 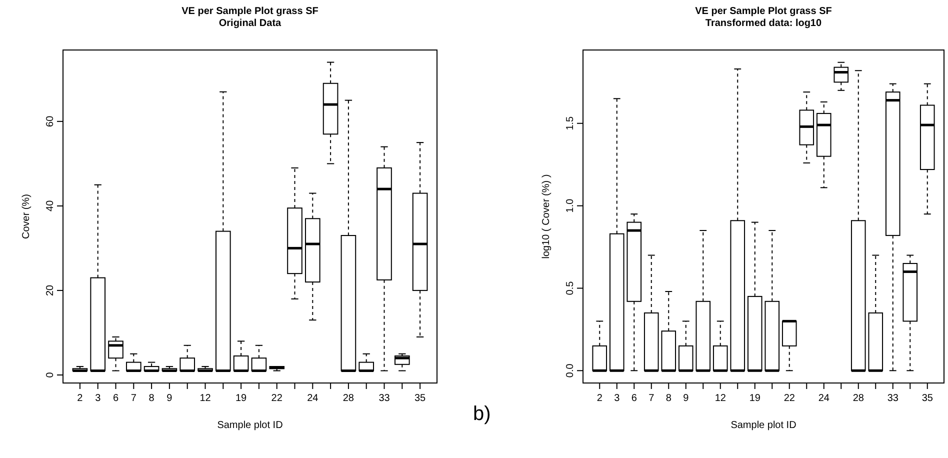 I want to click on y-tick-label: 1.0, so click(x=570, y=205).